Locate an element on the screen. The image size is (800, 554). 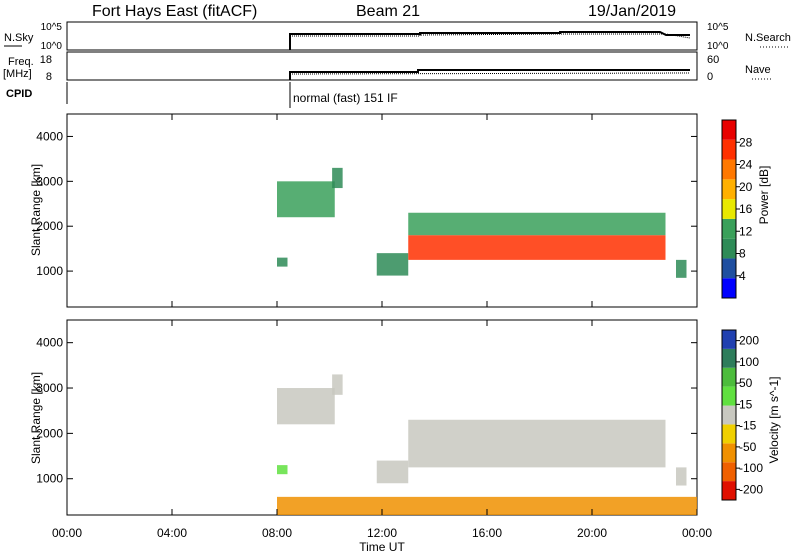
velocity-y-tick-label: 3000 is located at coordinates (49, 388).